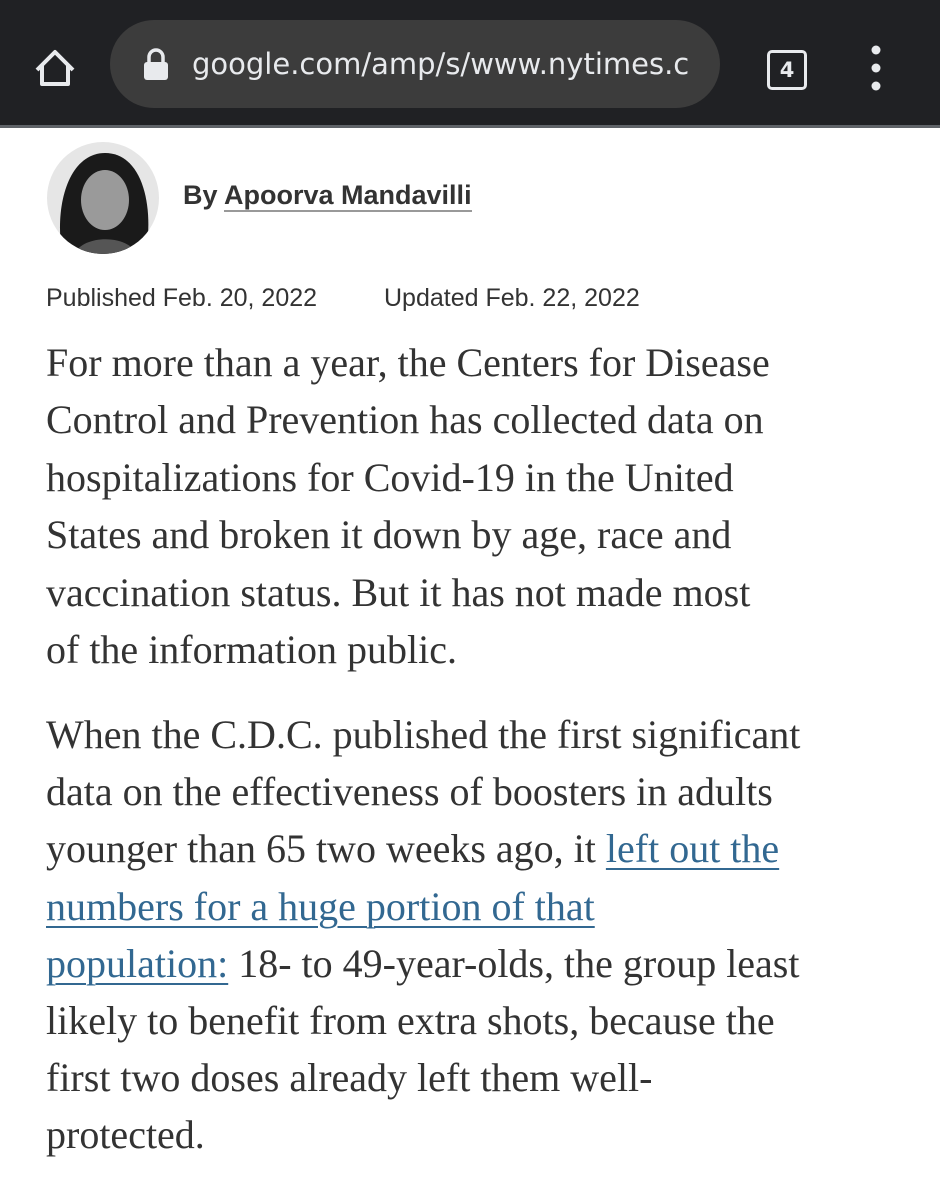 The image size is (940, 1200). Describe the element at coordinates (55, 68) in the screenshot. I see `home-icon` at that location.